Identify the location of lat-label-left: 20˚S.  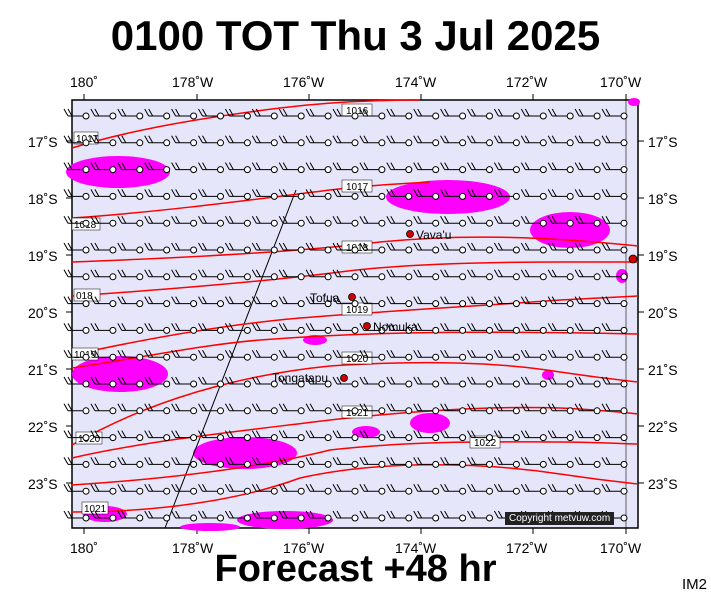
(43, 313).